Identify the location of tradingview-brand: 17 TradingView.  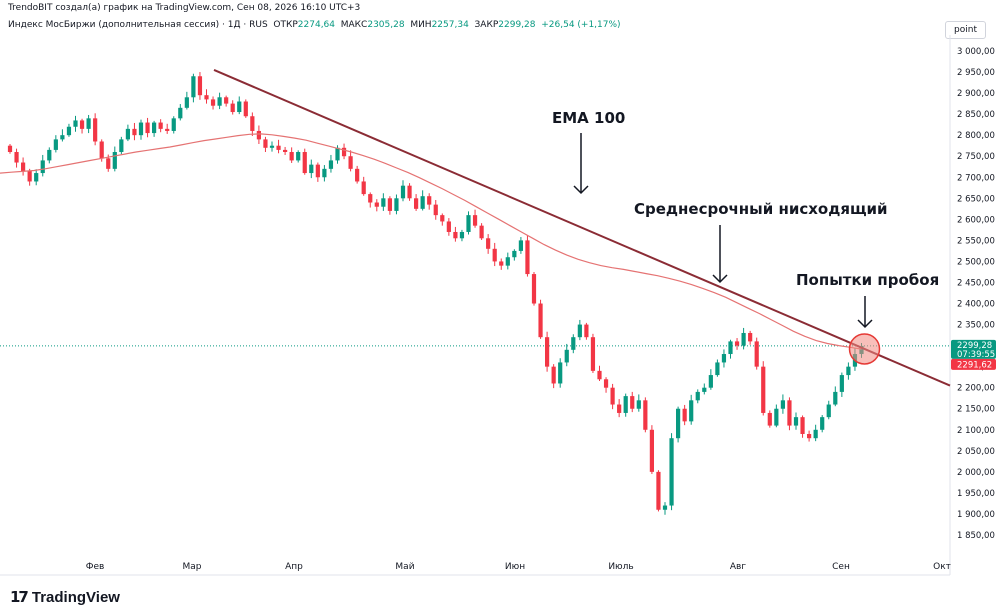
(65, 597).